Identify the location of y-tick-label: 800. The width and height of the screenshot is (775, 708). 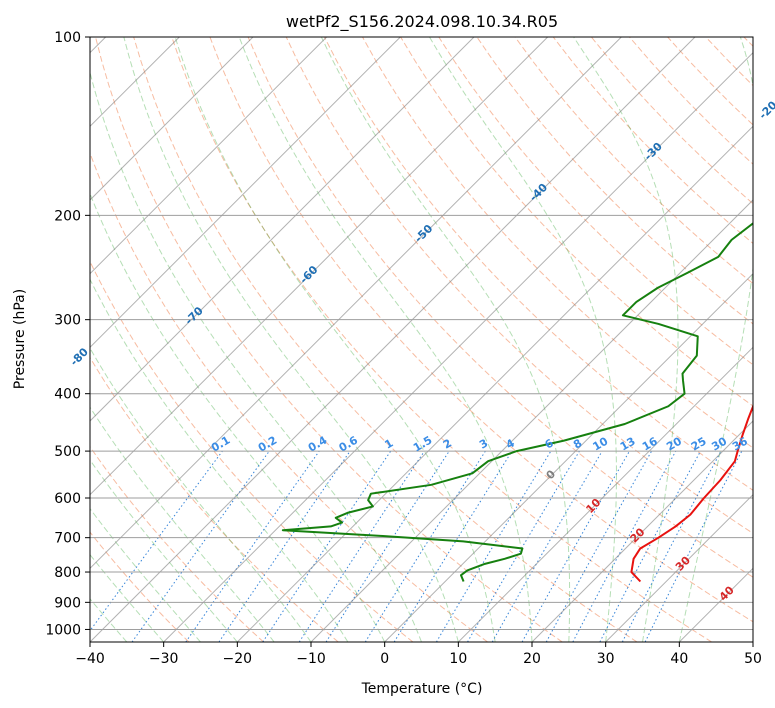
(67, 573).